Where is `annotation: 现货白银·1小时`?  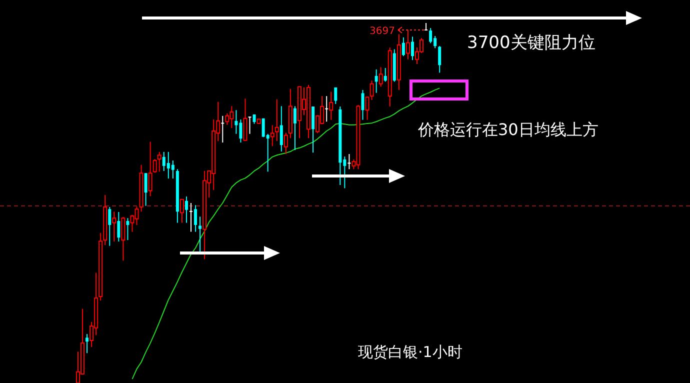
annotation: 现货白银·1小时 is located at coordinates (410, 352).